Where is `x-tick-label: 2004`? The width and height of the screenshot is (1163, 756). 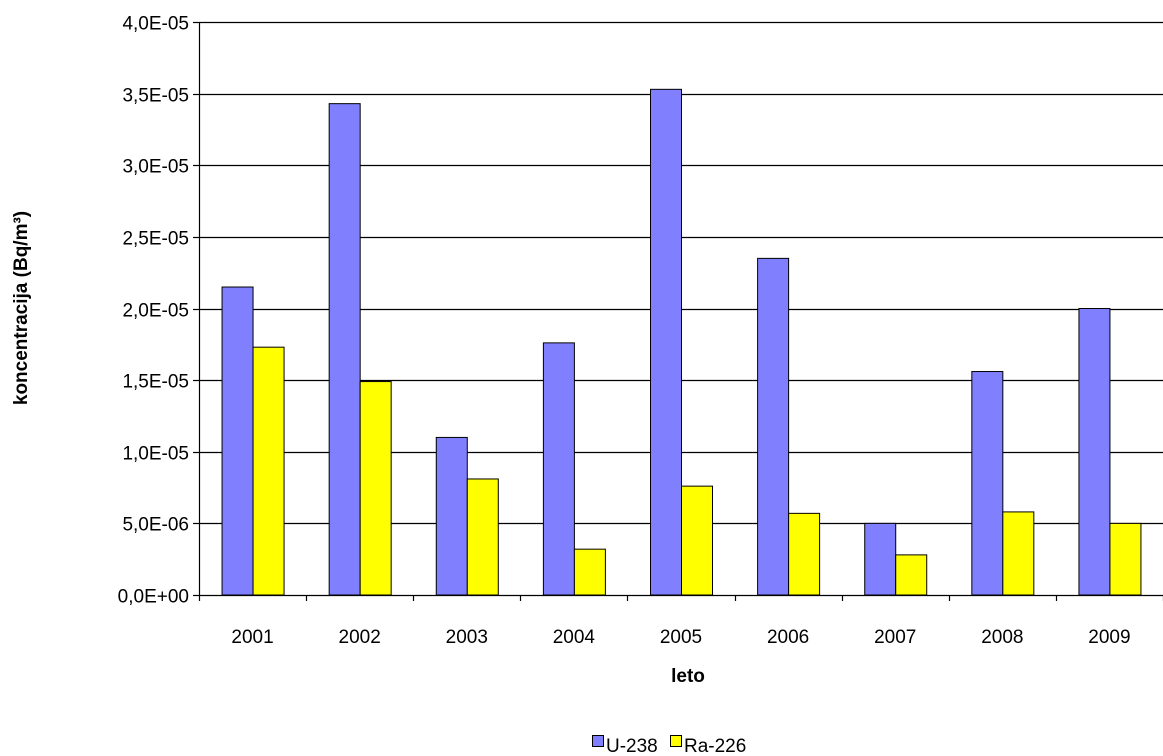 x-tick-label: 2004 is located at coordinates (574, 637).